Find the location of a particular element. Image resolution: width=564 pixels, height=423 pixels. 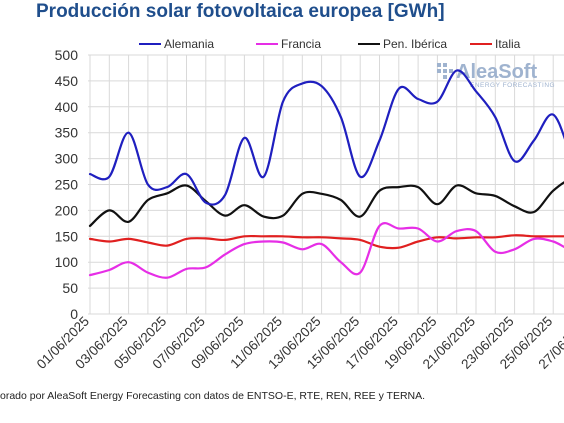

y-axis: 0 50 100 150 200 250 300 350 400 450 500 is located at coordinates (67, 184).